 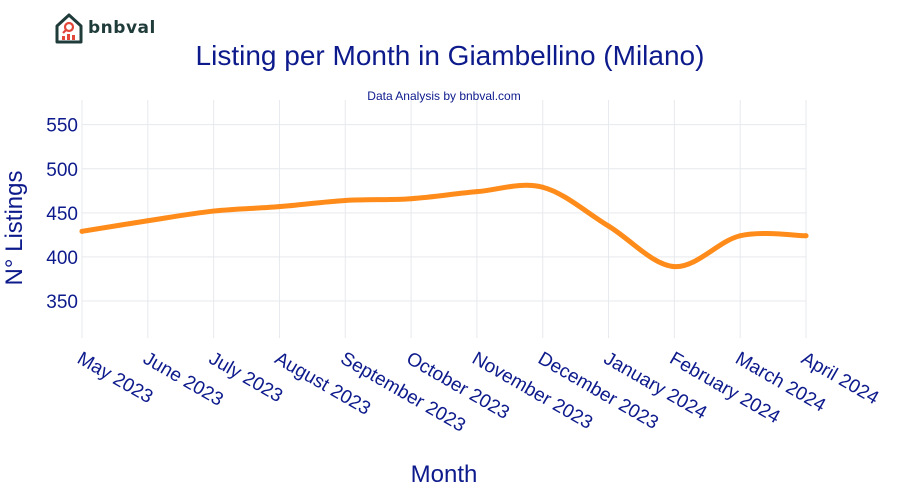 I want to click on y-tick-labels: 350 400 450 500 550, so click(x=62, y=214).